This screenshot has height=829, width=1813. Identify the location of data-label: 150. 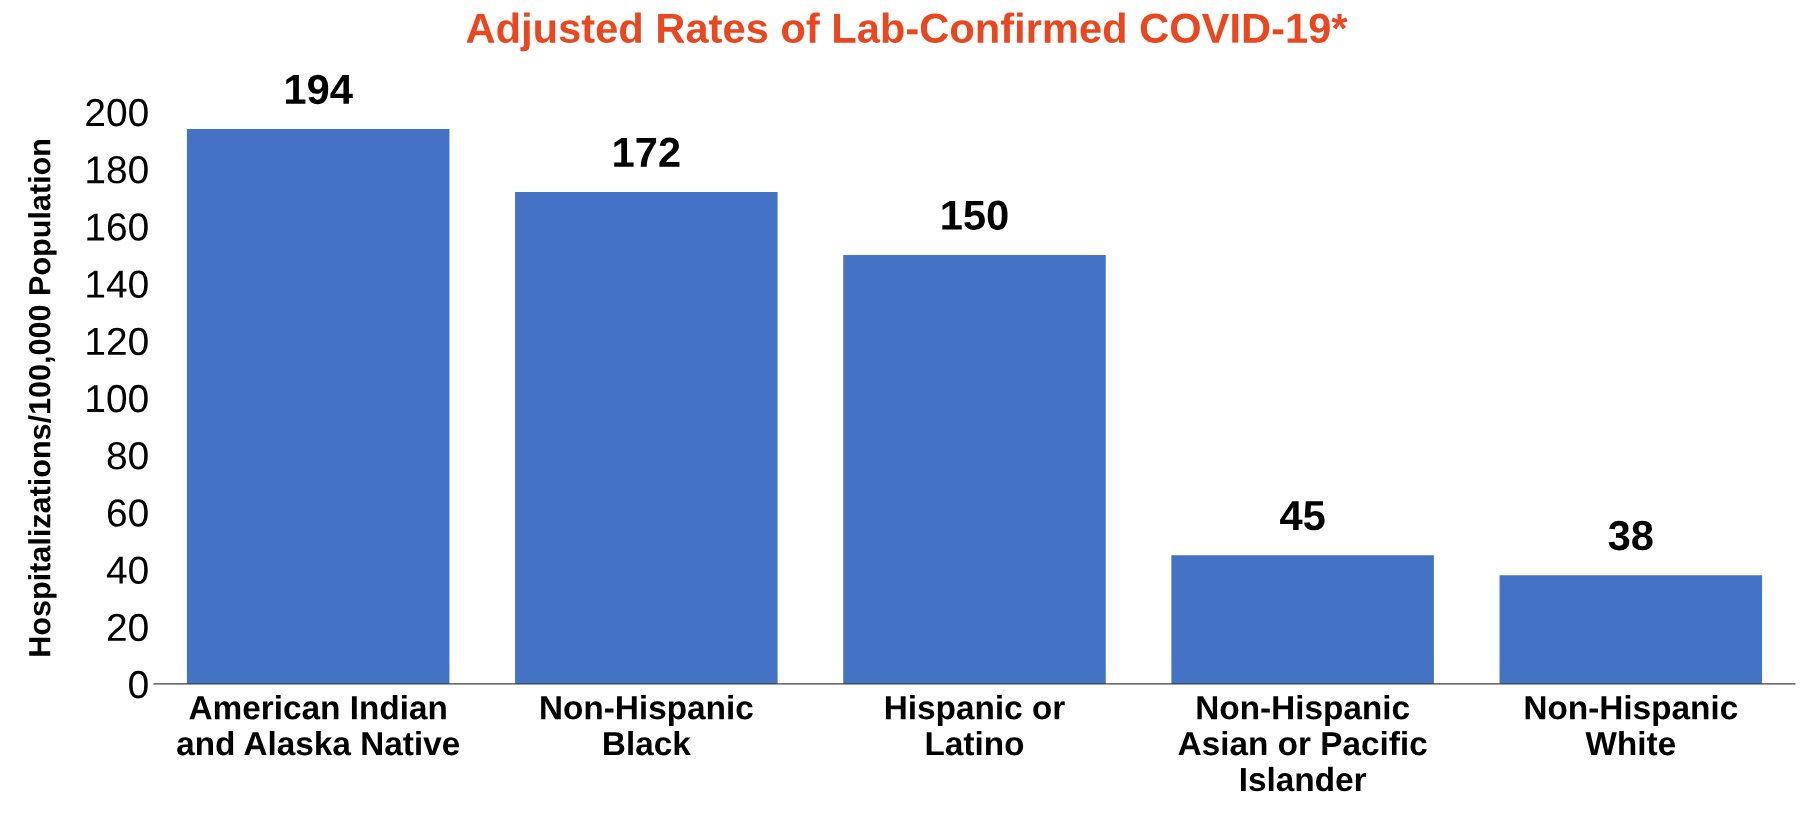
(975, 215).